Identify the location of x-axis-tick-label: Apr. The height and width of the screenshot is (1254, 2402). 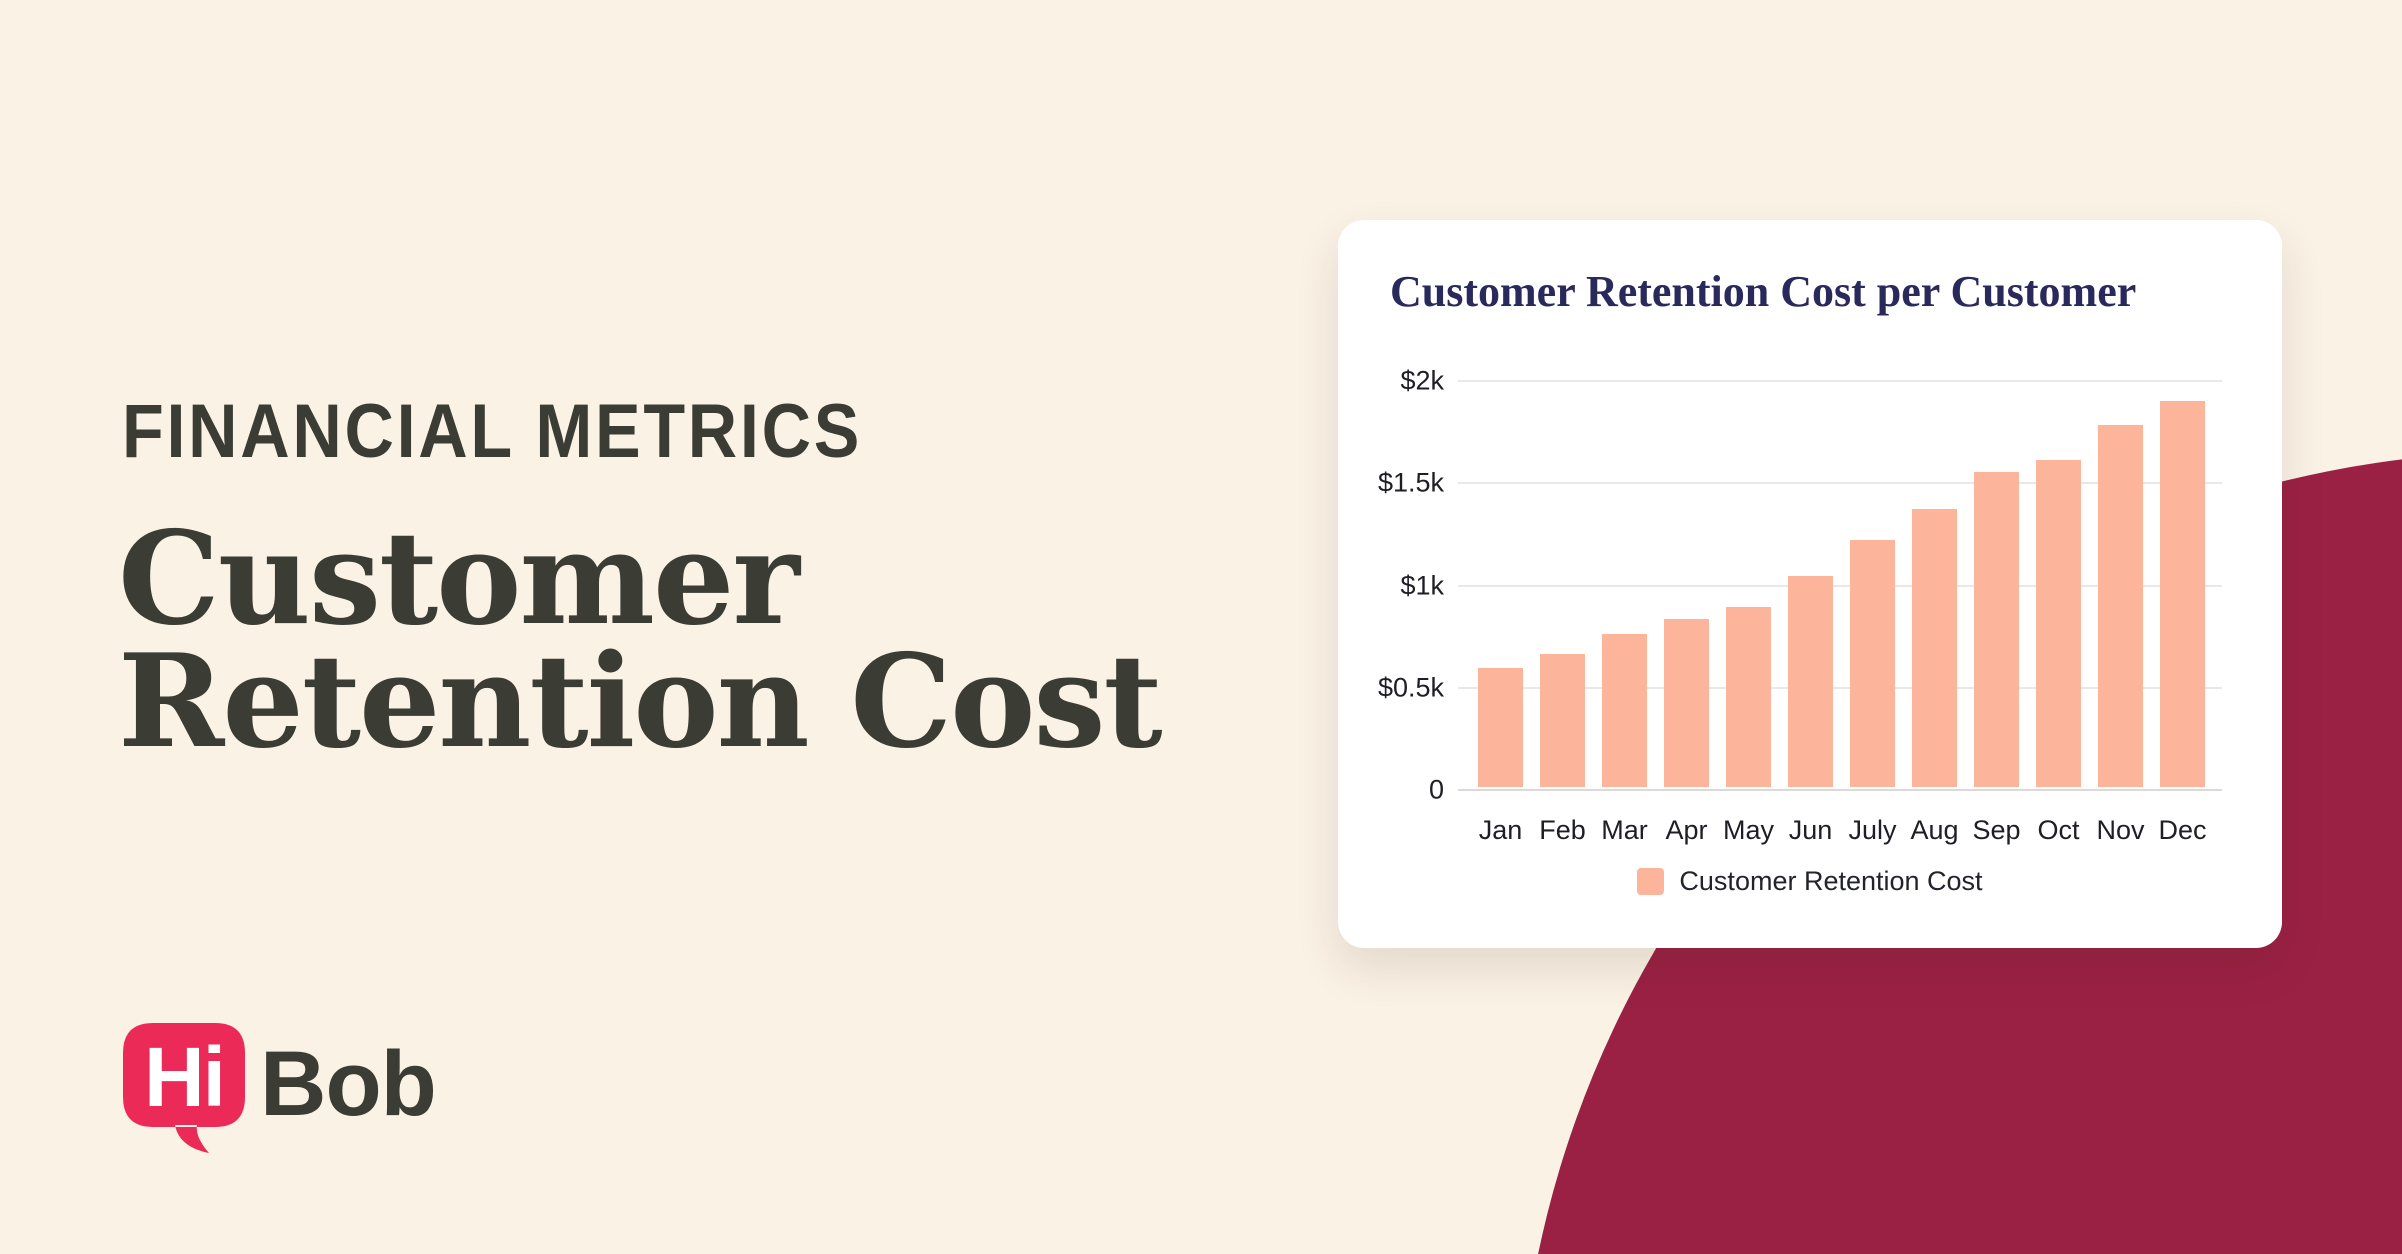
(1686, 830).